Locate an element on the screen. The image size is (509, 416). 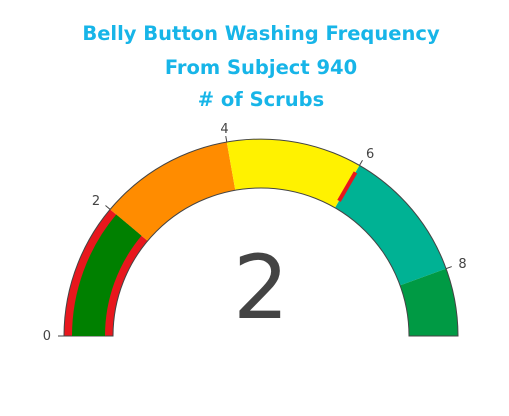
gauge-threshold-marker is located at coordinates (347, 186).